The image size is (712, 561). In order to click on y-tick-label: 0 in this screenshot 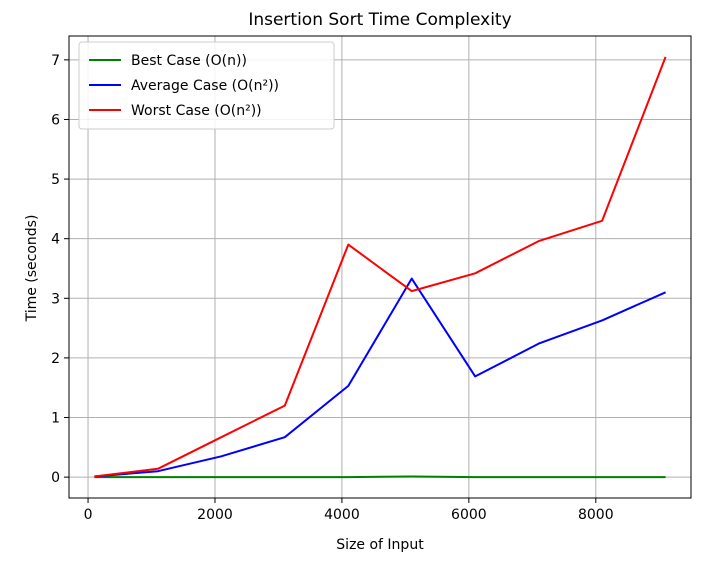, I will do `click(55, 478)`.